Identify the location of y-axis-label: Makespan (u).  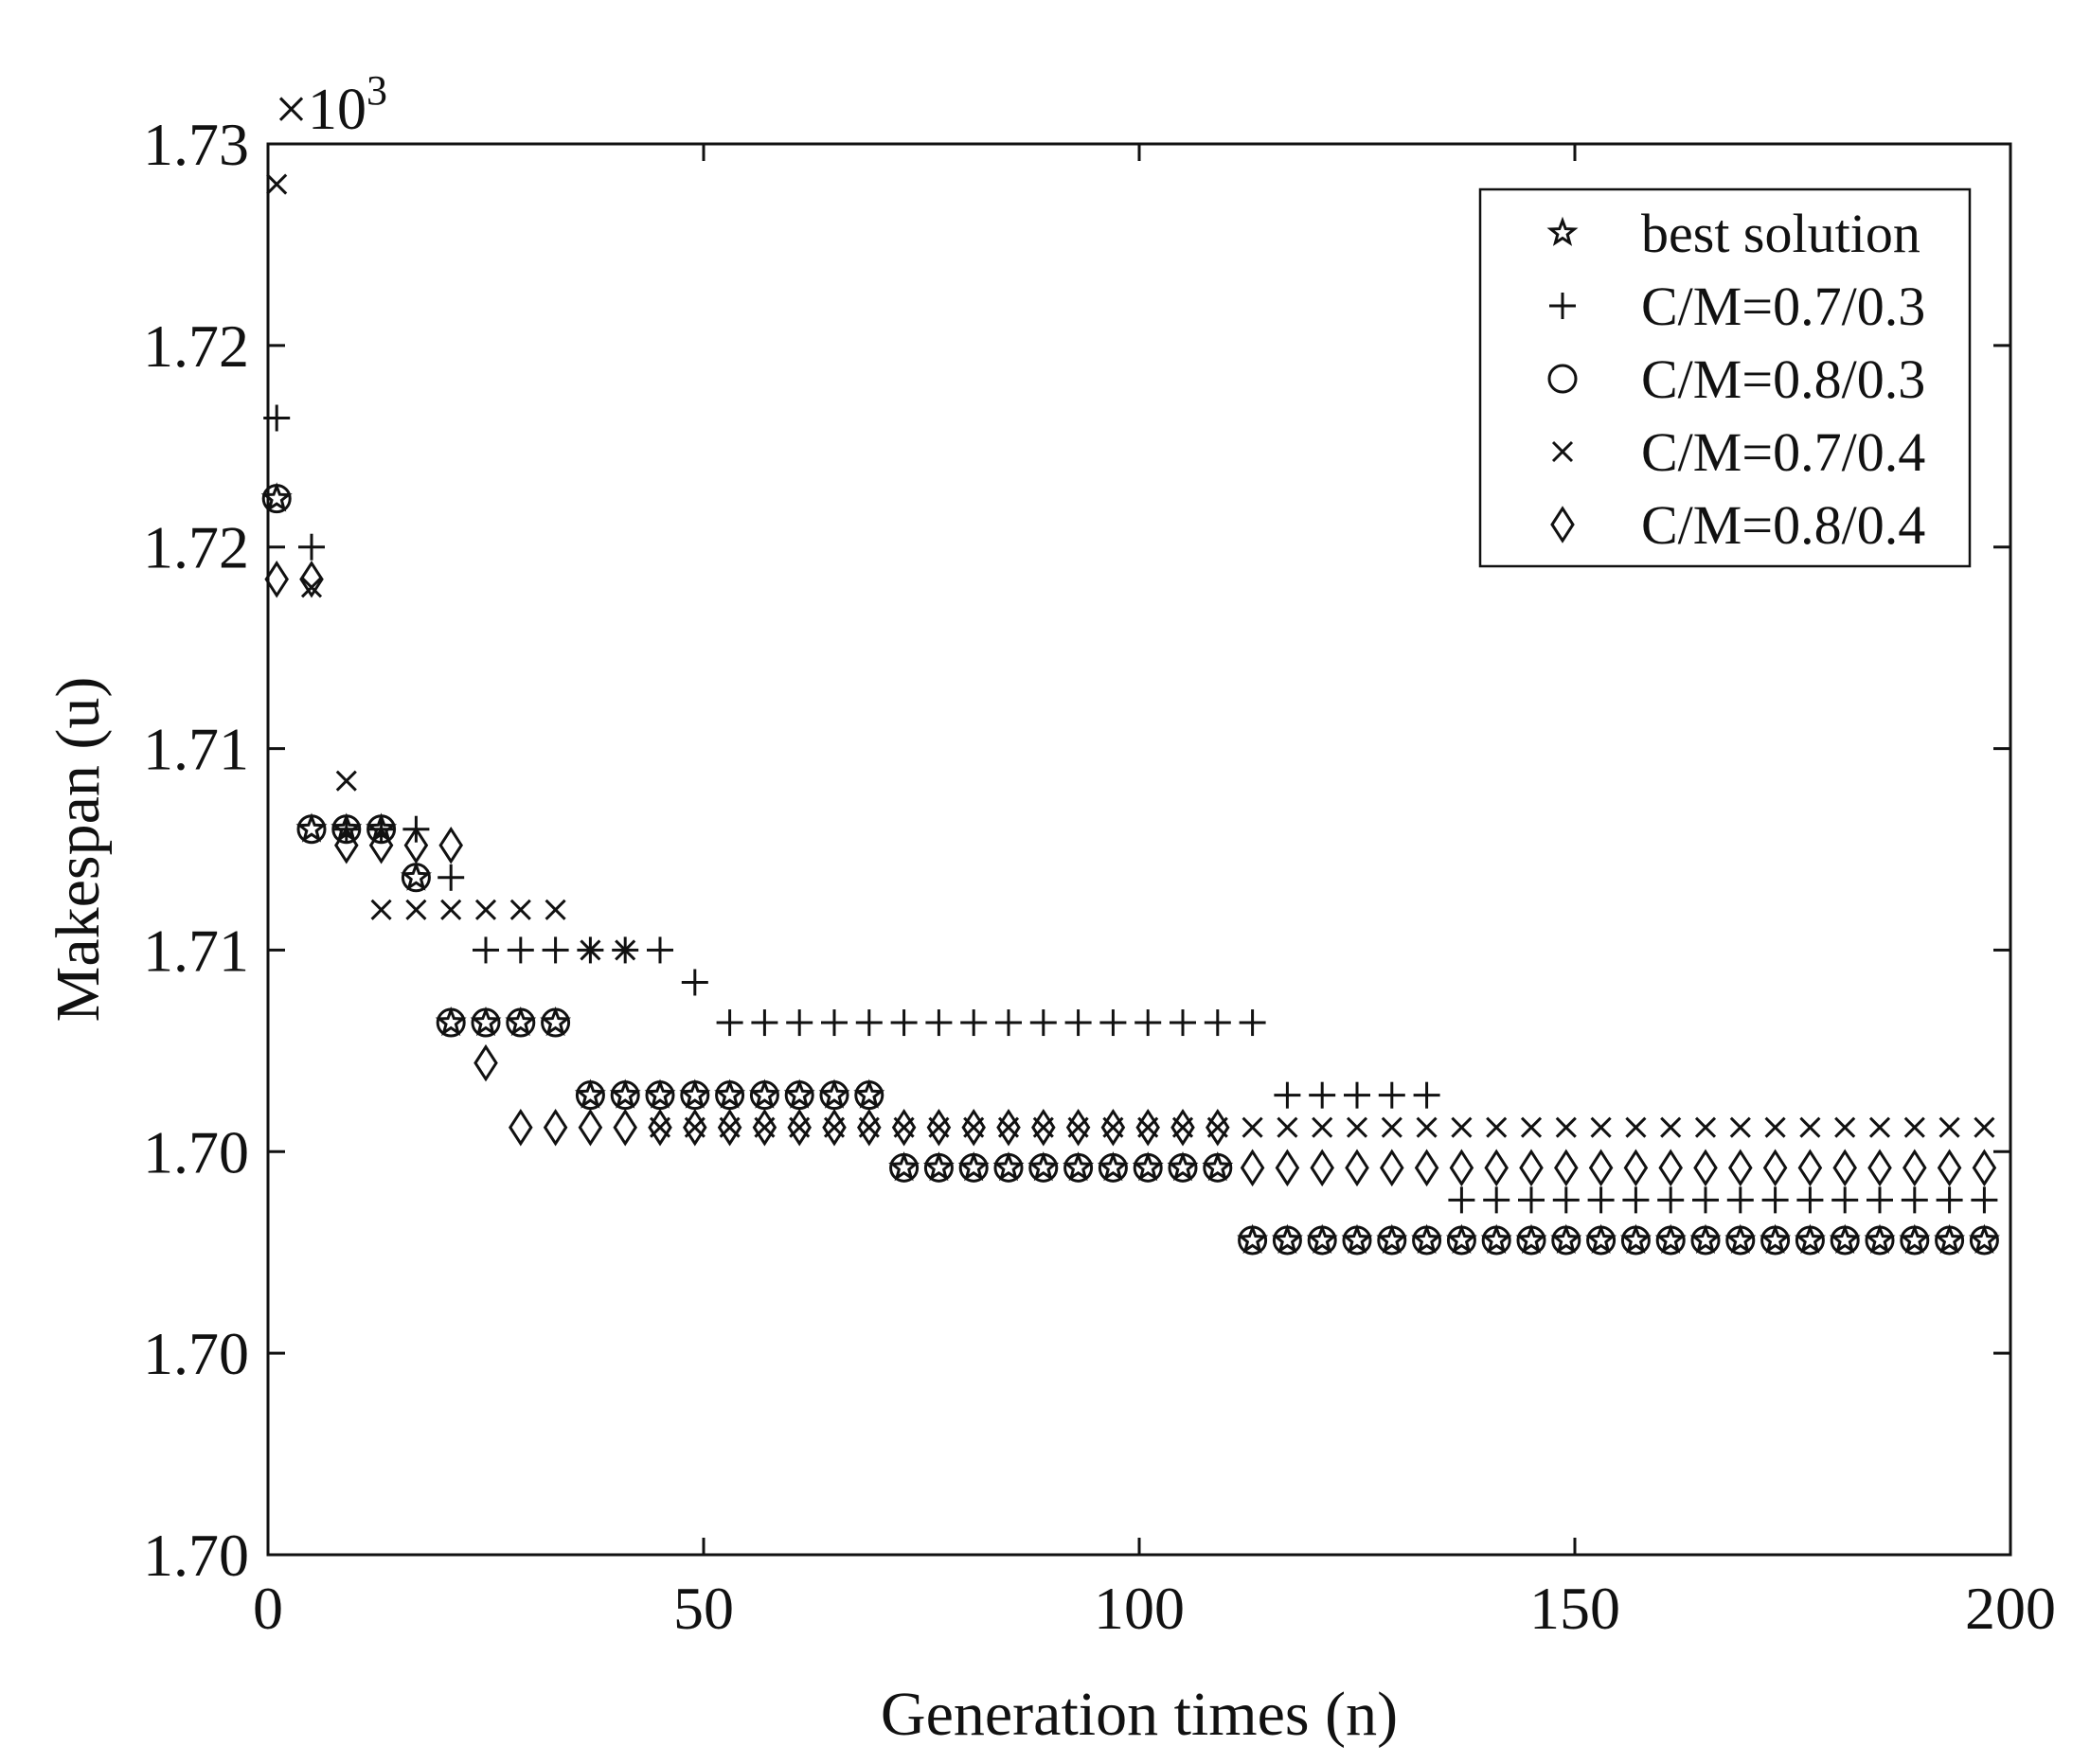
(78, 850).